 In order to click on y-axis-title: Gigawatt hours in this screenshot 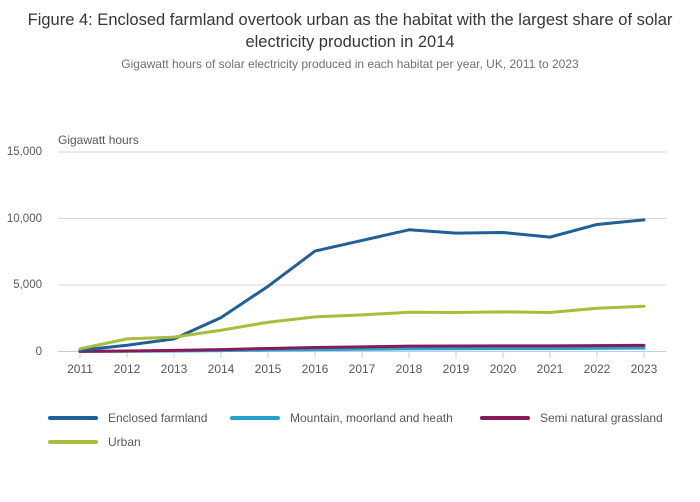, I will do `click(98, 140)`.